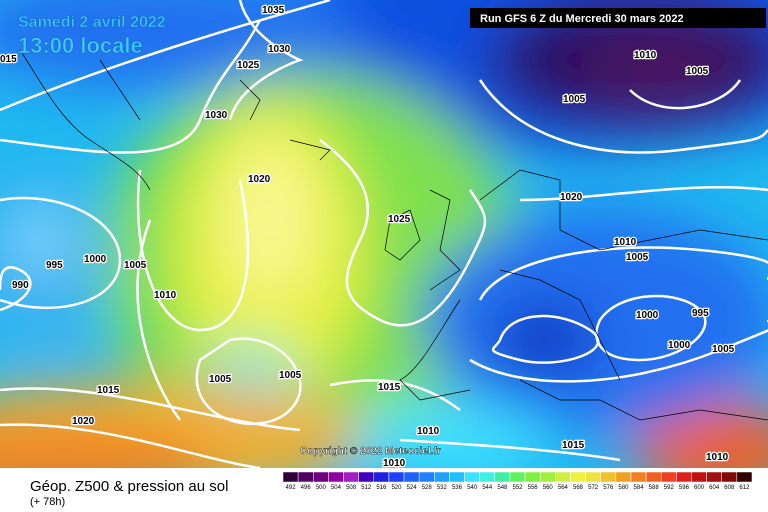  What do you see at coordinates (654, 488) in the screenshot?
I see `legend-label: 588` at bounding box center [654, 488].